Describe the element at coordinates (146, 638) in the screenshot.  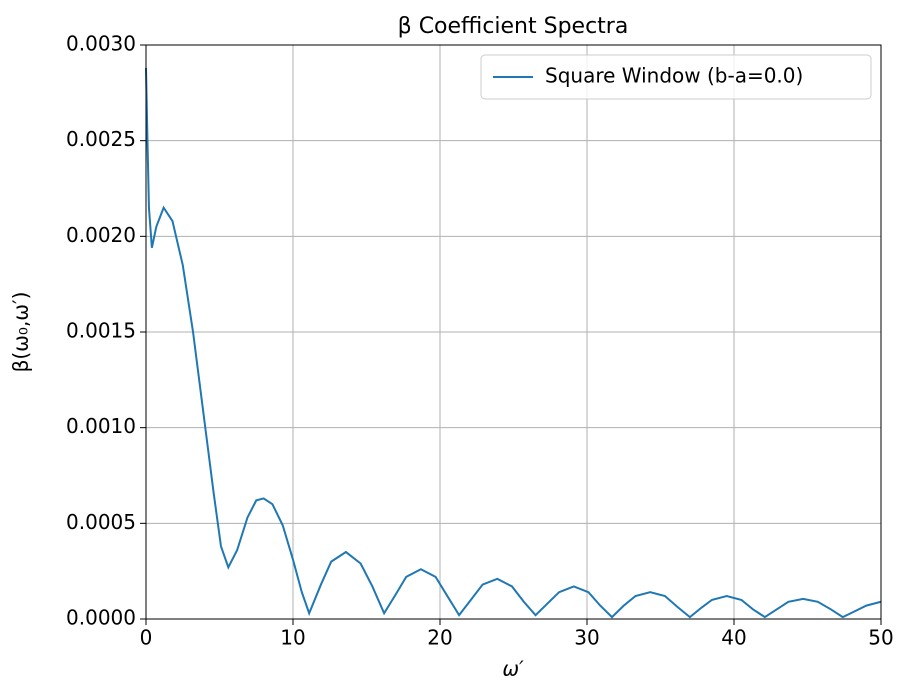
I see `x-tick-label: 0` at that location.